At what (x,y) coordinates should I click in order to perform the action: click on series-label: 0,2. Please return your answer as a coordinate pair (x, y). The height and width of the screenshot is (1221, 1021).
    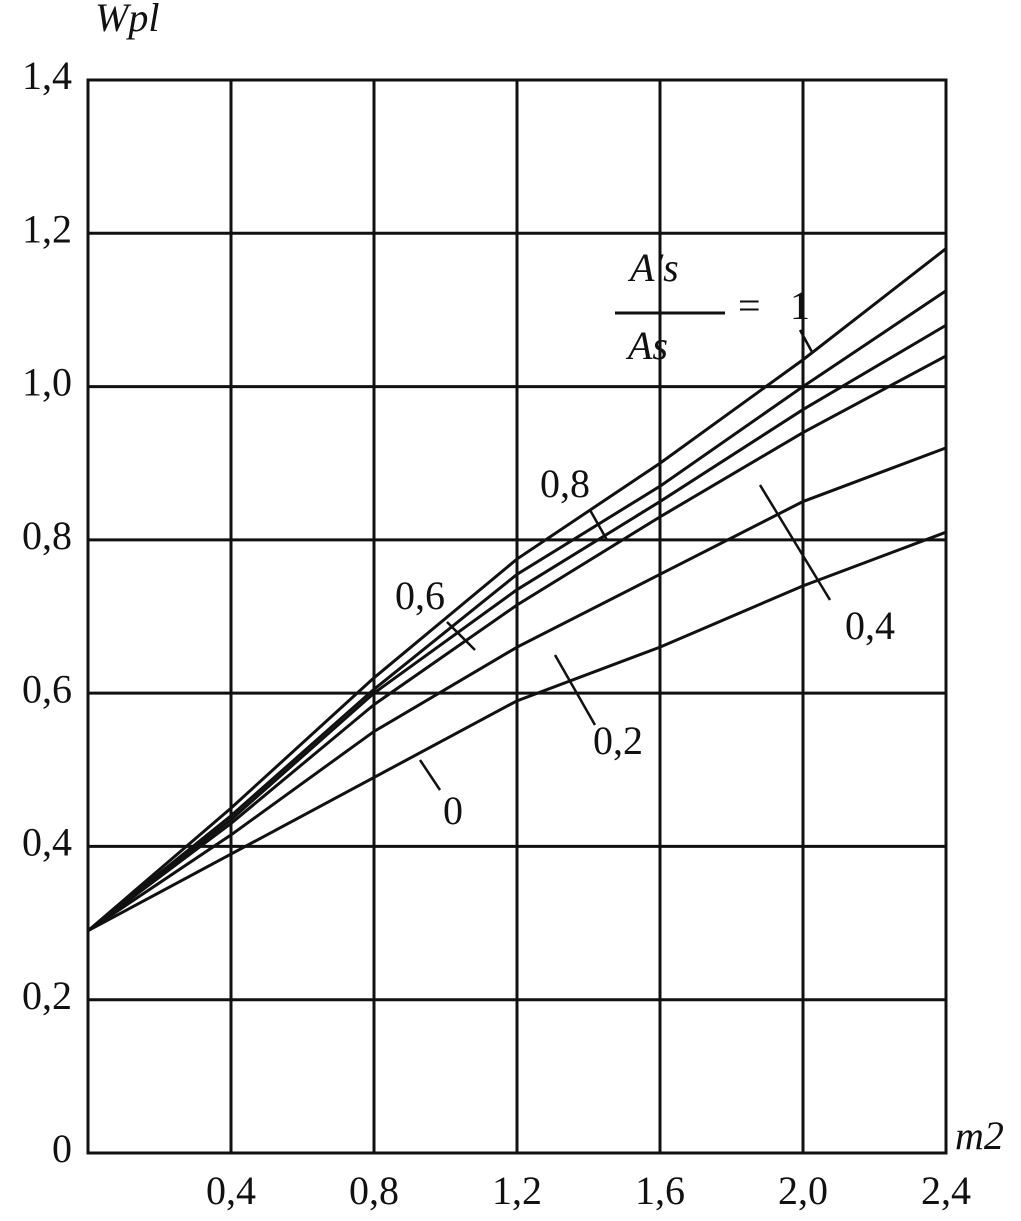
    Looking at the image, I should click on (618, 740).